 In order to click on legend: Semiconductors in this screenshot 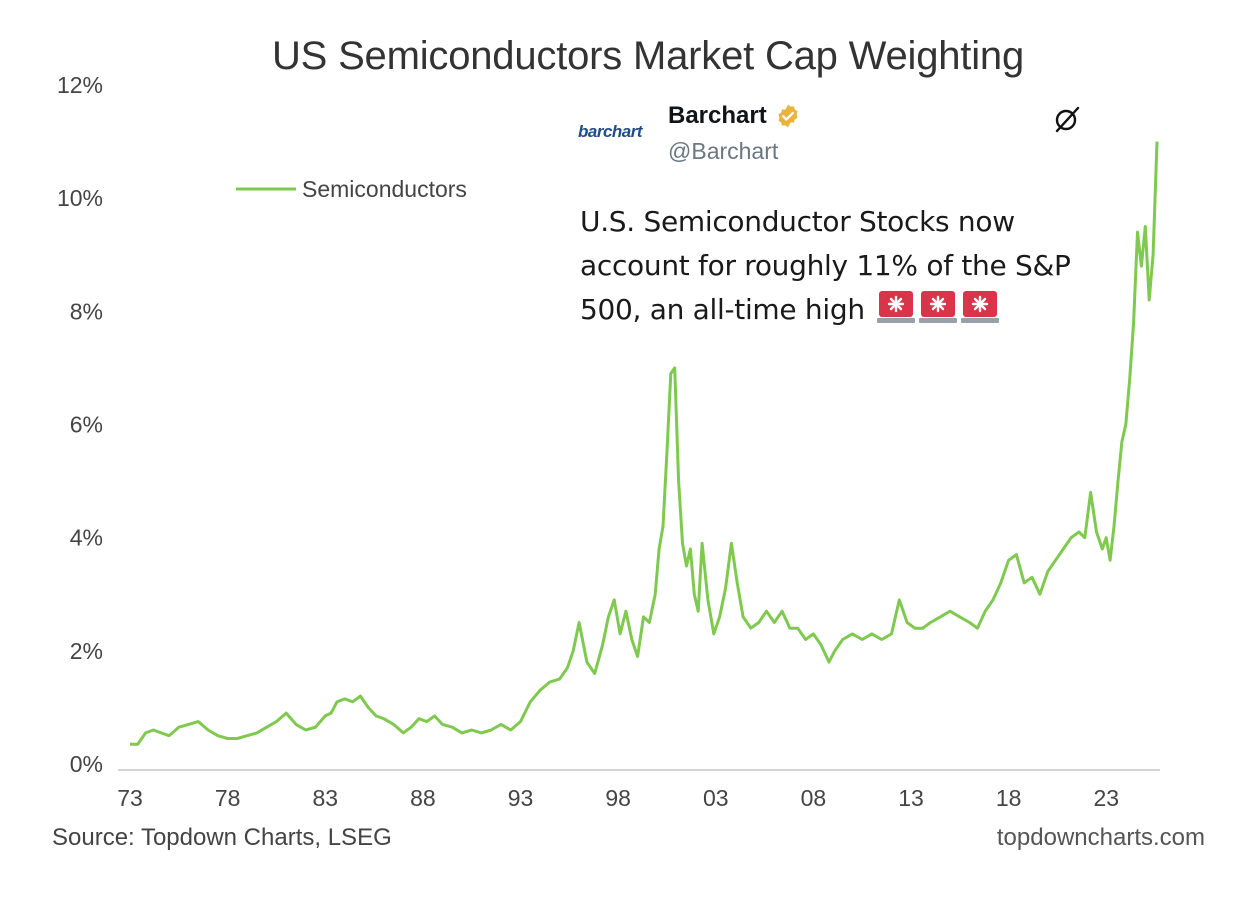, I will do `click(351, 189)`.